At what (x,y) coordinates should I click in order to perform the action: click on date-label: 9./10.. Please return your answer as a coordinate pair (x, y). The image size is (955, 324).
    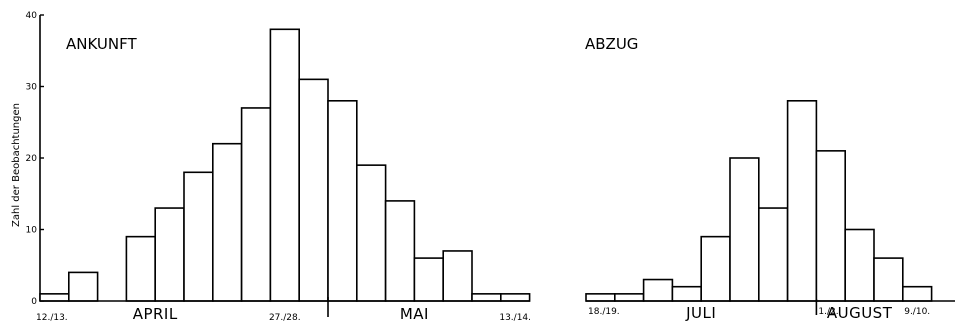
    Looking at the image, I should click on (917, 312).